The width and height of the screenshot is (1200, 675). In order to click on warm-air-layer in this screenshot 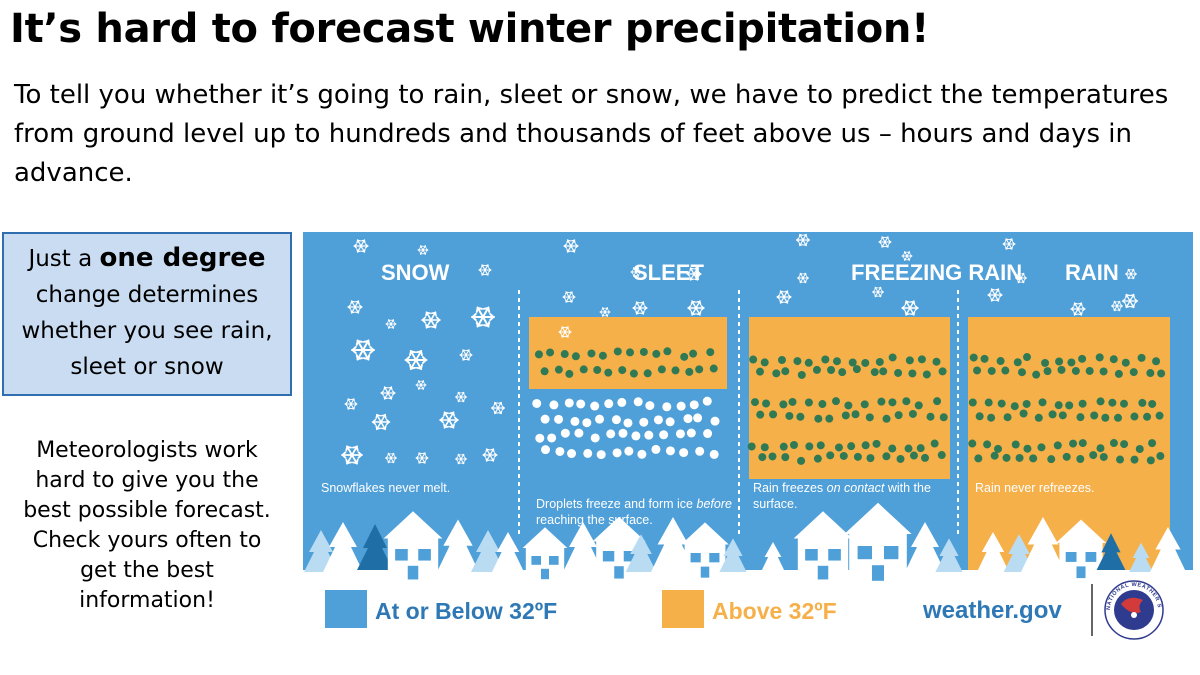, I will do `click(849, 398)`.